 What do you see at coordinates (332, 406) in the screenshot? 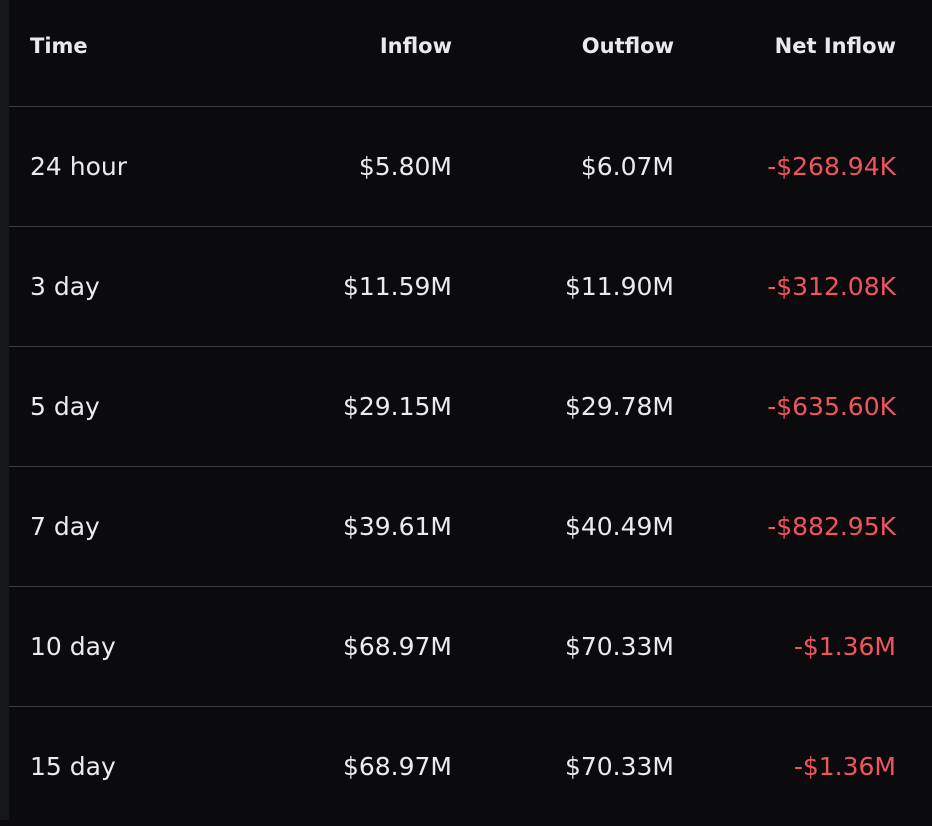
I see `cell-inflow: $29.15M` at bounding box center [332, 406].